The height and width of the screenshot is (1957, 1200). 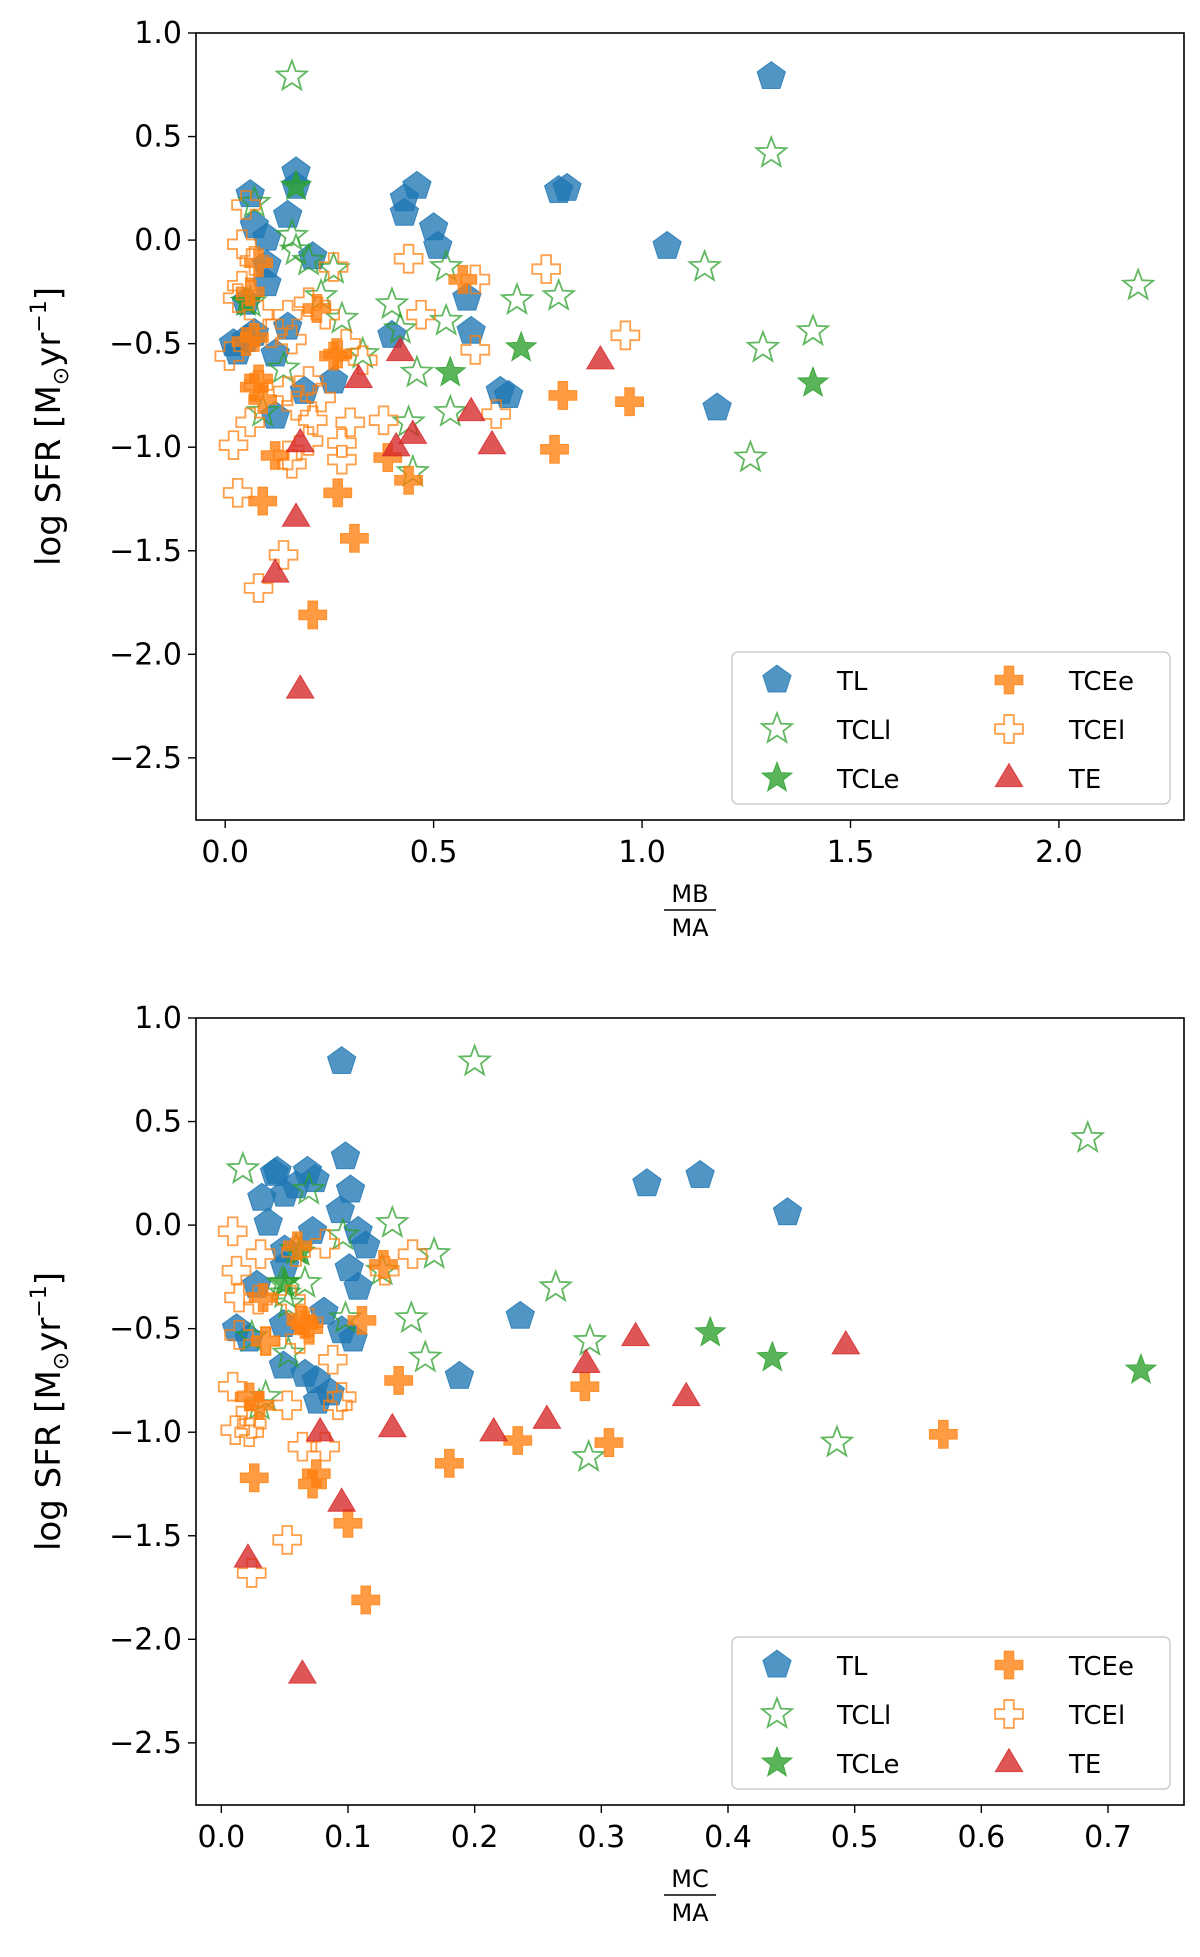 What do you see at coordinates (1009, 1760) in the screenshot?
I see `legend-marker-te` at bounding box center [1009, 1760].